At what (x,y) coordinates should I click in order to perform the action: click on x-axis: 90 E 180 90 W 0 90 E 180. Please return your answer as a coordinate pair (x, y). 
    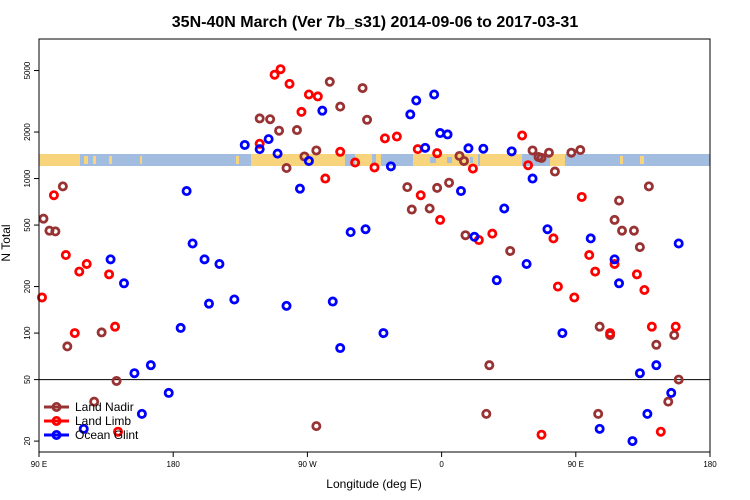
    Looking at the image, I should click on (374, 460).